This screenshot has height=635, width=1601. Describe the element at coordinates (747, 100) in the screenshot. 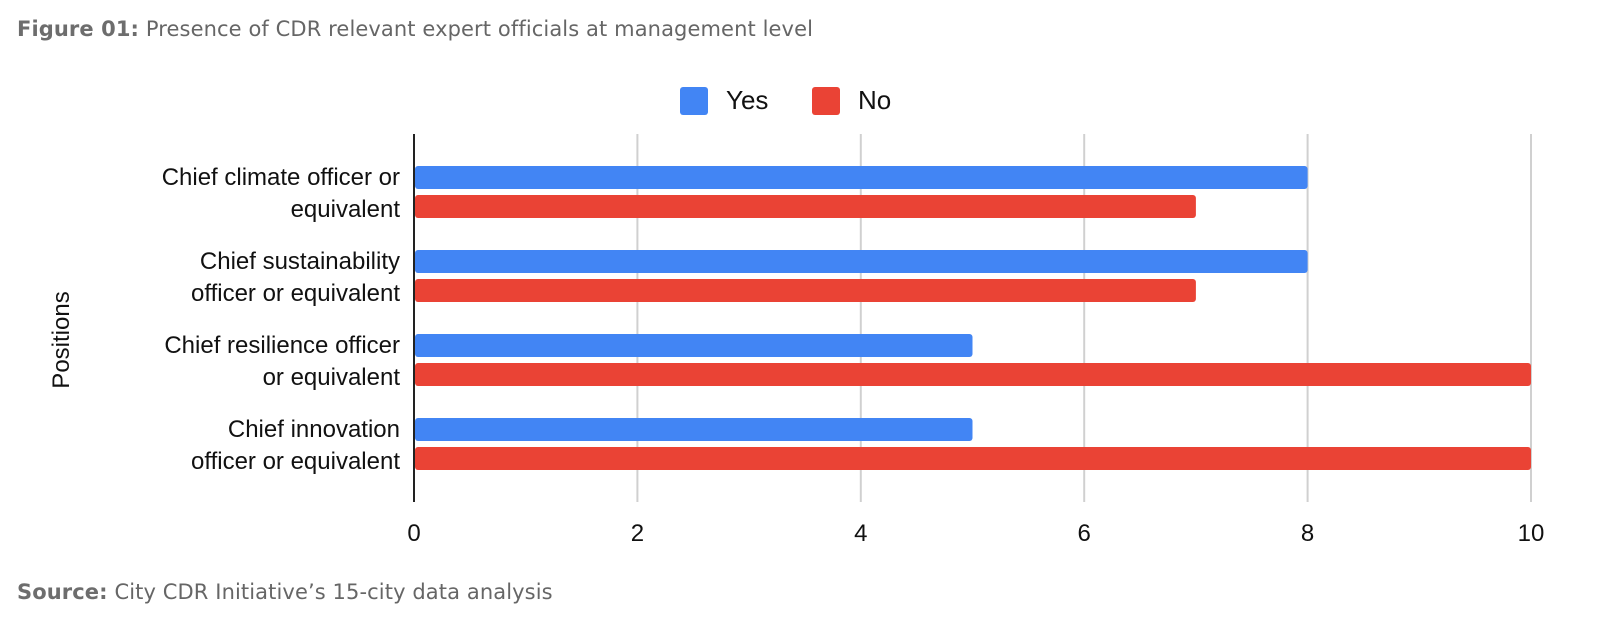

I see `legend-label-yes: Yes` at that location.